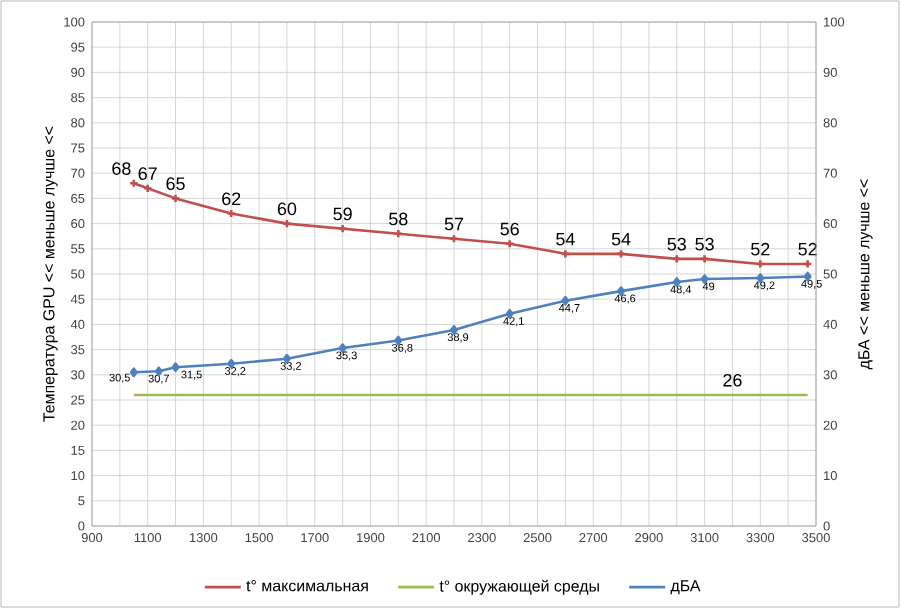  Describe the element at coordinates (454, 224) in the screenshot. I see `data-label: 57` at that location.